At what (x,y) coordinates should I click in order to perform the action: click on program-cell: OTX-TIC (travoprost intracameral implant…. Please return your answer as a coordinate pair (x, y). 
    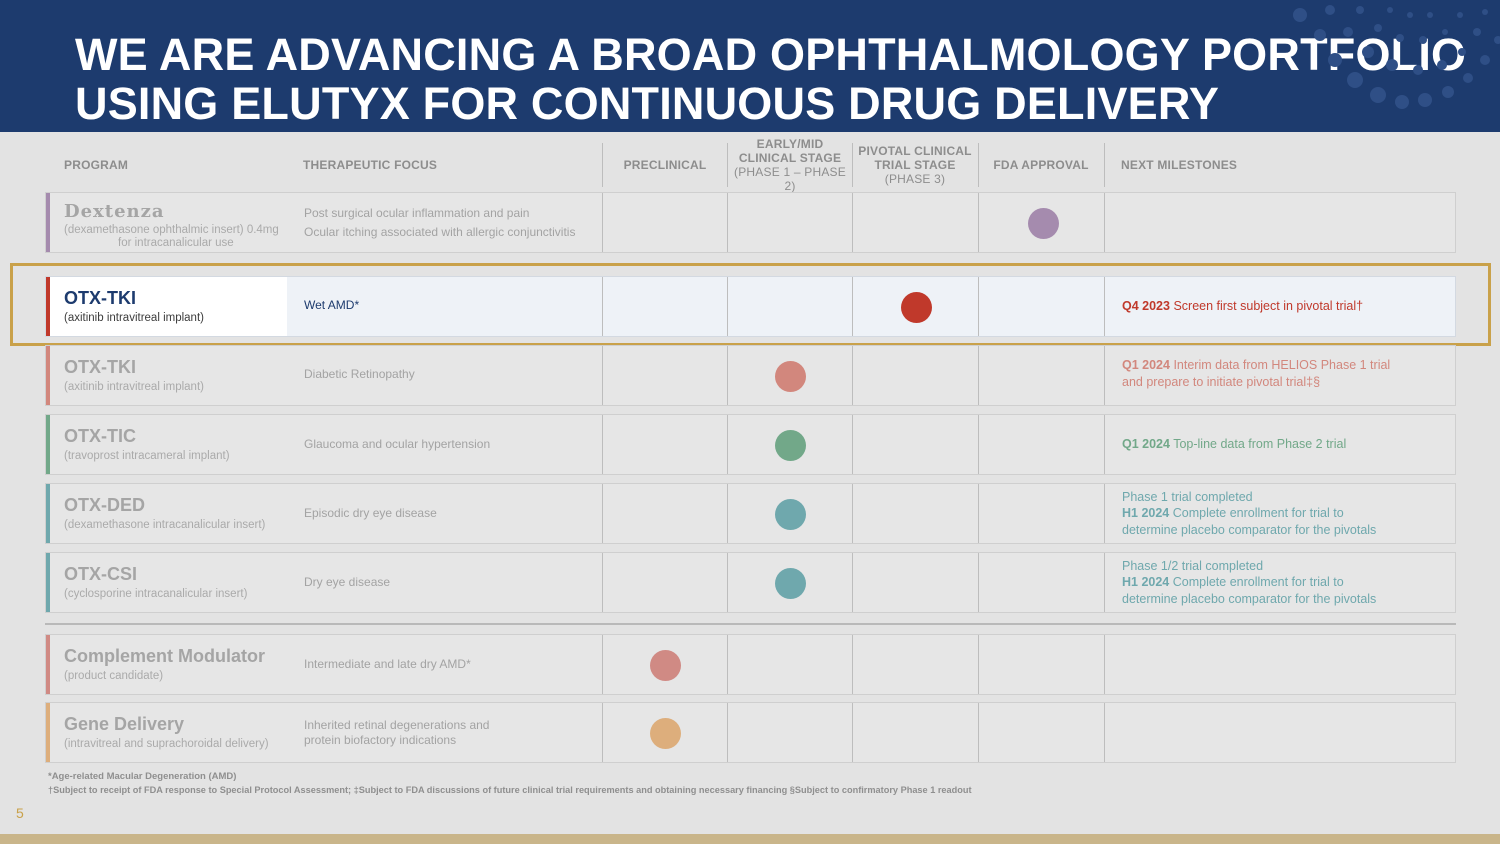
    Looking at the image, I should click on (168, 444).